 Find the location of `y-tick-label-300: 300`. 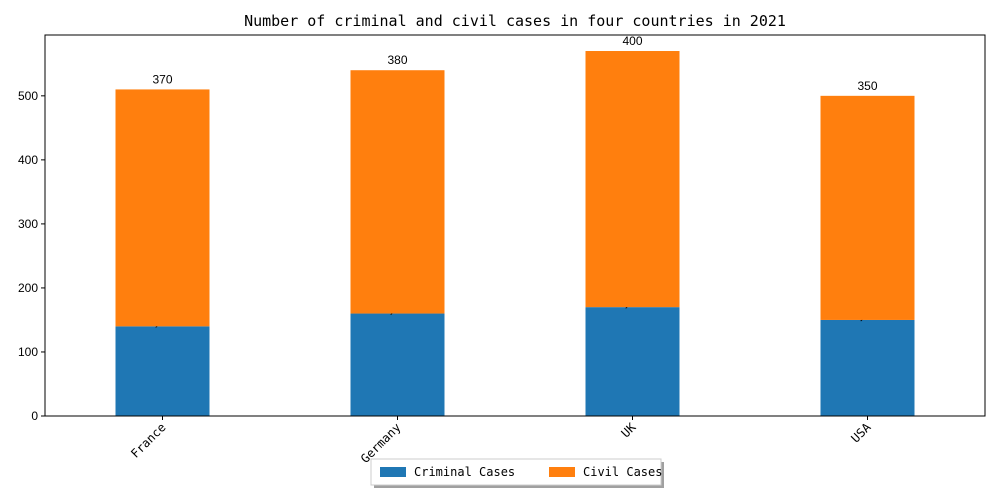

y-tick-label-300: 300 is located at coordinates (28, 224).